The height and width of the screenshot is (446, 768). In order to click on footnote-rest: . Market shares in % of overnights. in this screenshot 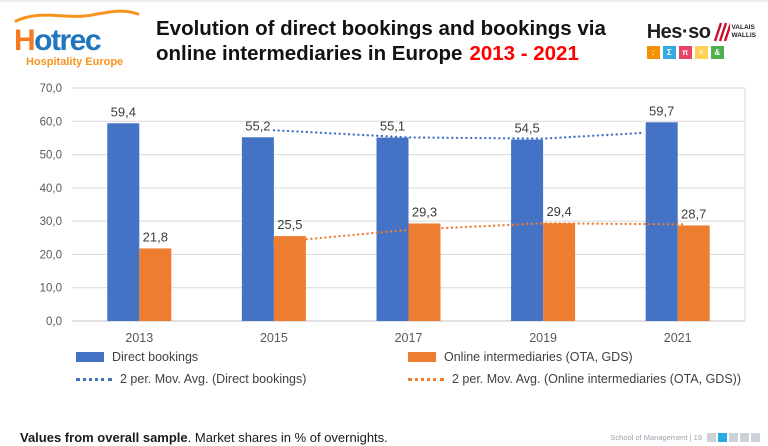, I will do `click(287, 437)`.